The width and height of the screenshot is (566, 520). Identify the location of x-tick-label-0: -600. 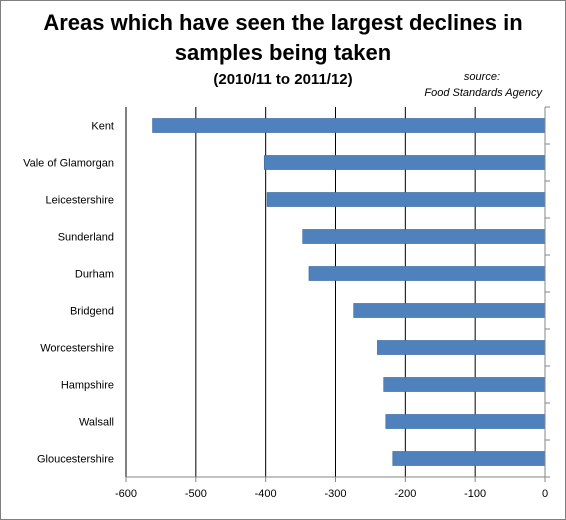
(126, 494).